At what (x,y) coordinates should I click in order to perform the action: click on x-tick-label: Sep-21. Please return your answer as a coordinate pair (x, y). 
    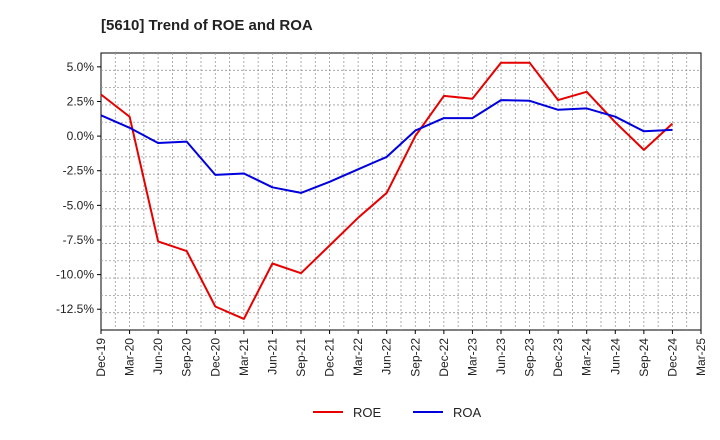
    Looking at the image, I should click on (301, 357).